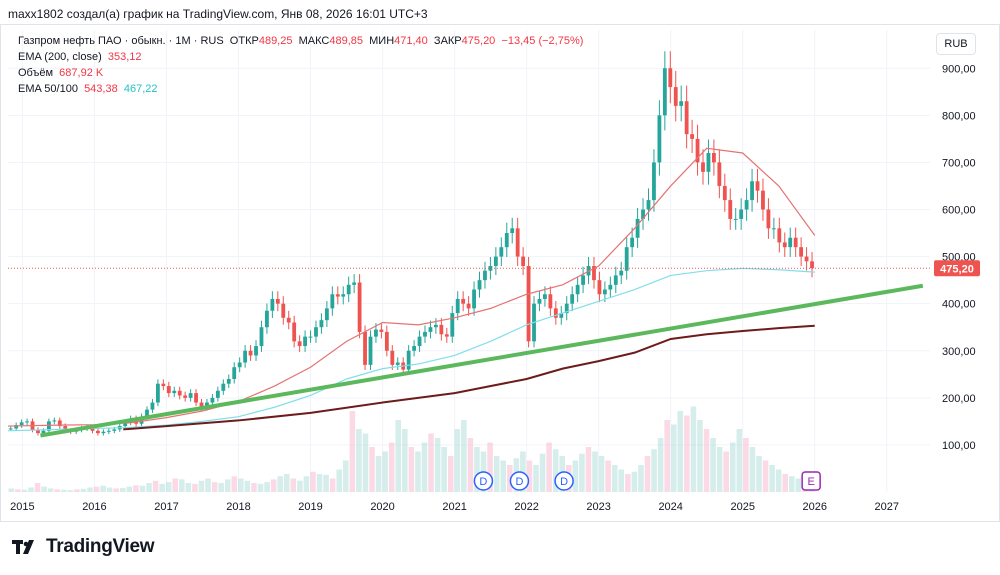  Describe the element at coordinates (346, 41) in the screenshot. I see `high-value: 489,85` at that location.